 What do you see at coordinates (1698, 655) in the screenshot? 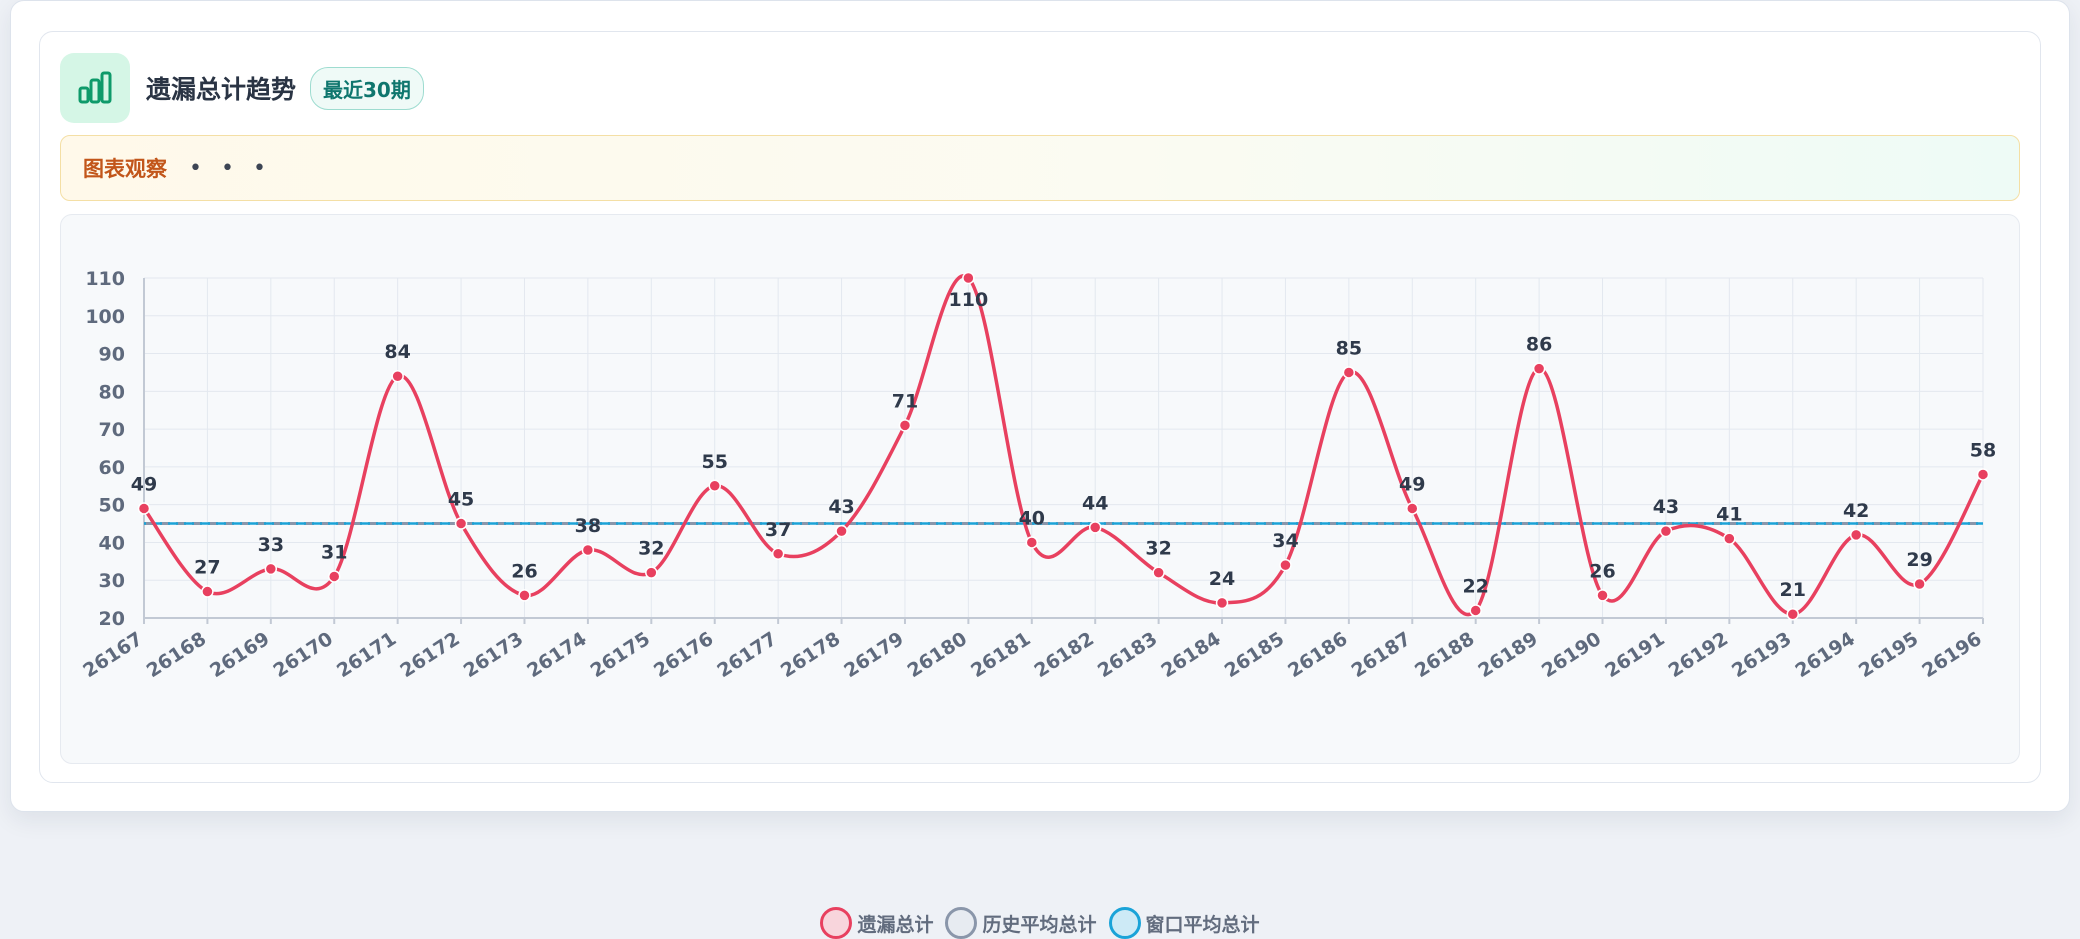
I see `x-tick-label: 26192` at bounding box center [1698, 655].